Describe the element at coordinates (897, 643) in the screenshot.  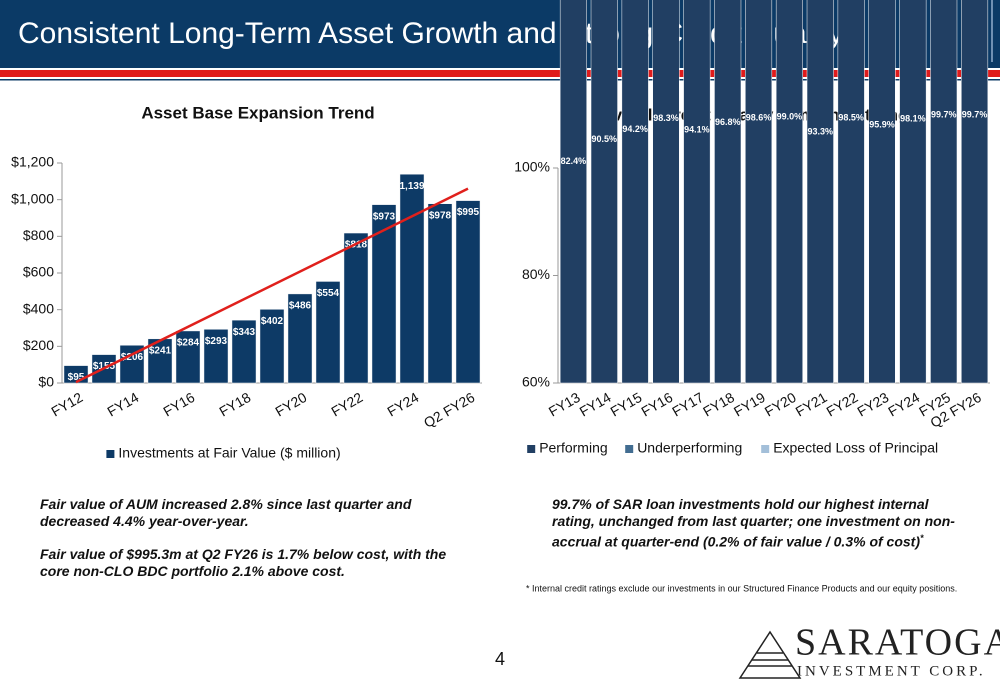
I see `logo-name: SARATOGA` at that location.